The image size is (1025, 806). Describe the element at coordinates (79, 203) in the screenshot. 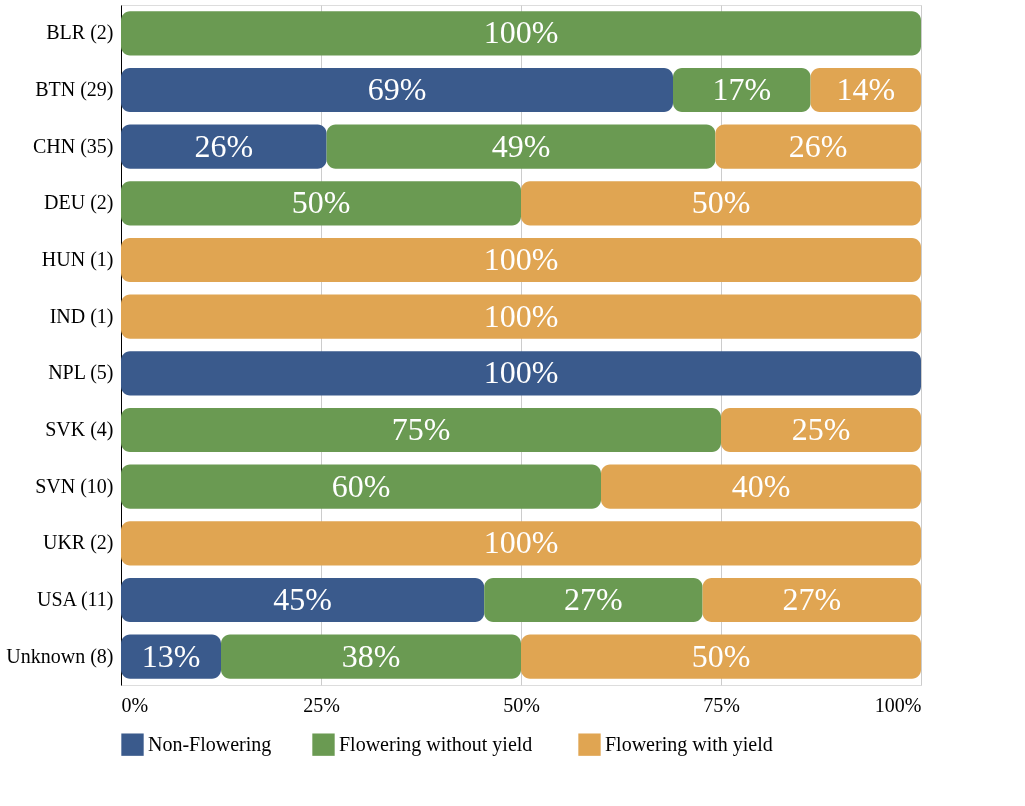

I see `y-tick-label: DEU (2)` at that location.